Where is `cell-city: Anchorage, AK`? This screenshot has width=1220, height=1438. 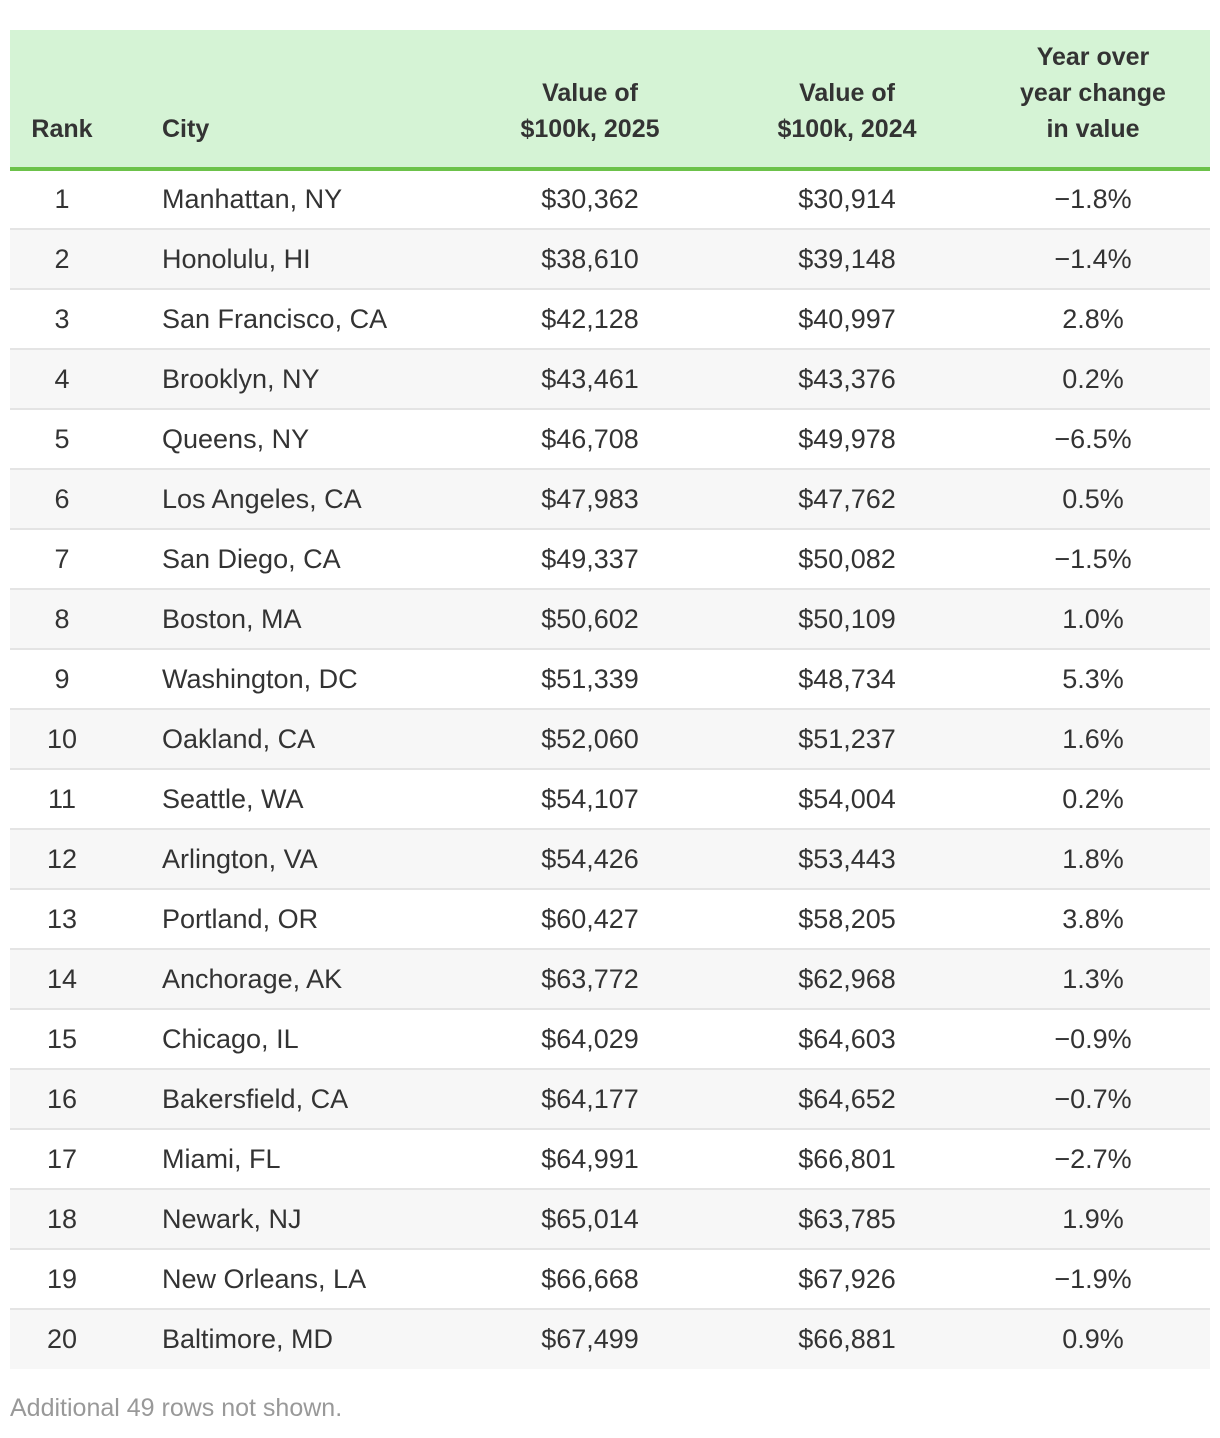 cell-city: Anchorage, AK is located at coordinates (288, 979).